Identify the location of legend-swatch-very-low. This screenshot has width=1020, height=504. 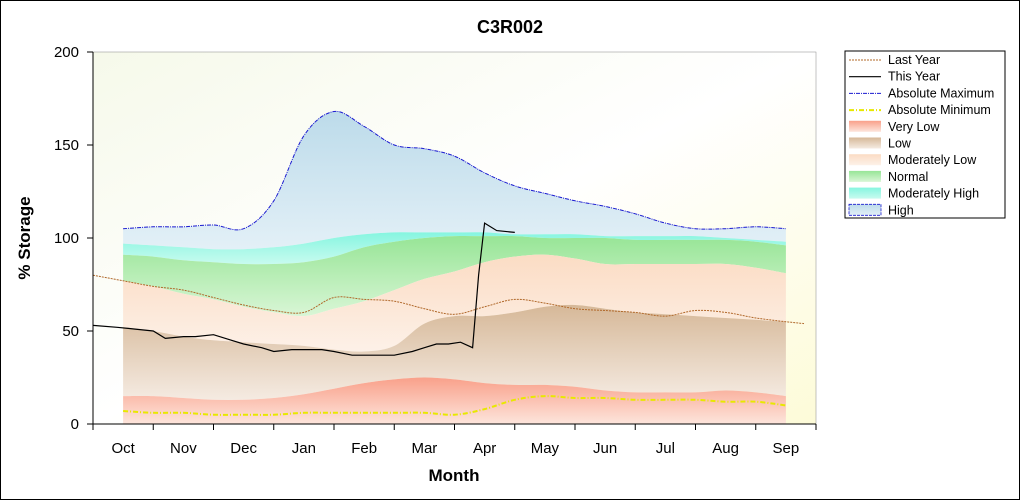
(865, 126).